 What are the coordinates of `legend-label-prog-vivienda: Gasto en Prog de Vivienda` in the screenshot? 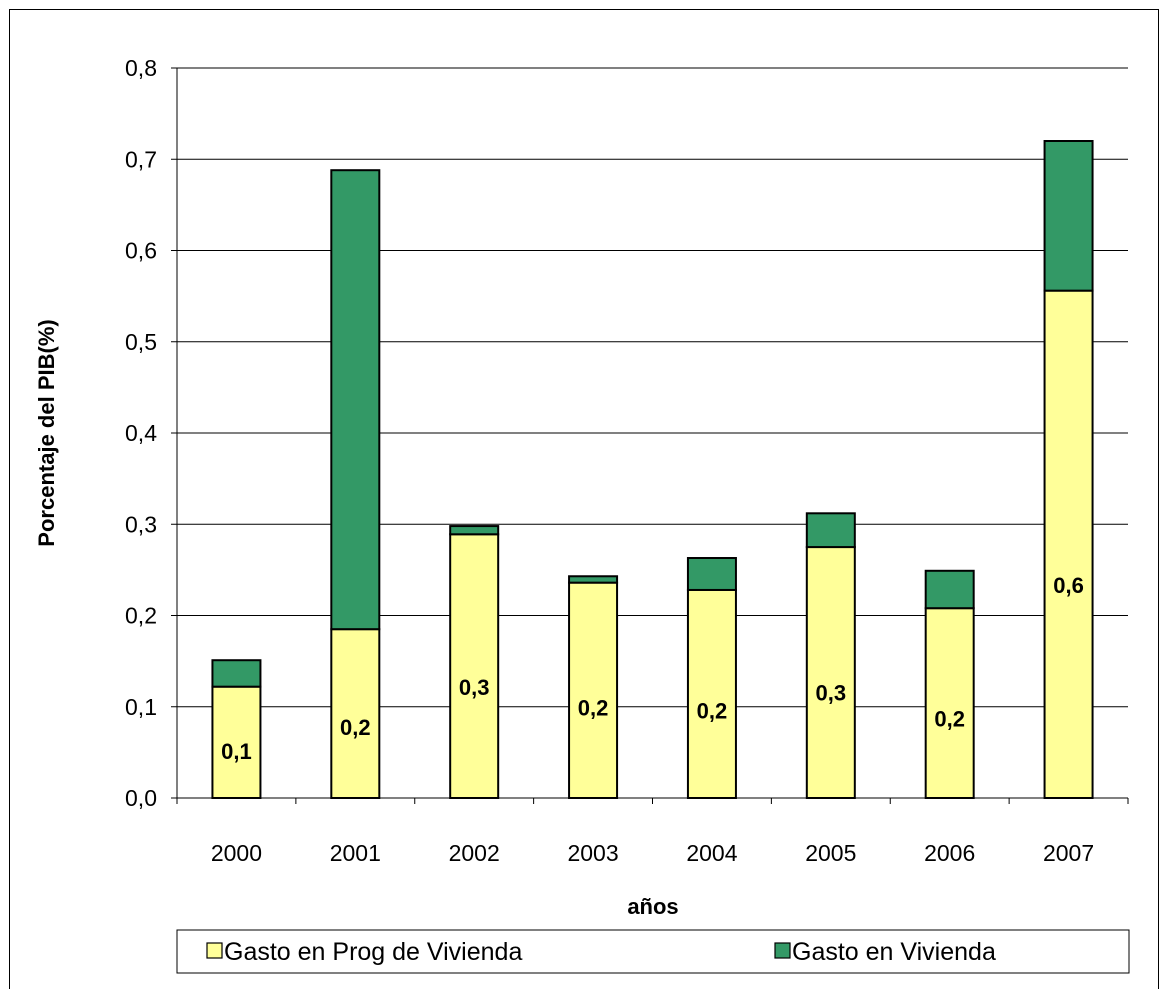 It's located at (373, 952).